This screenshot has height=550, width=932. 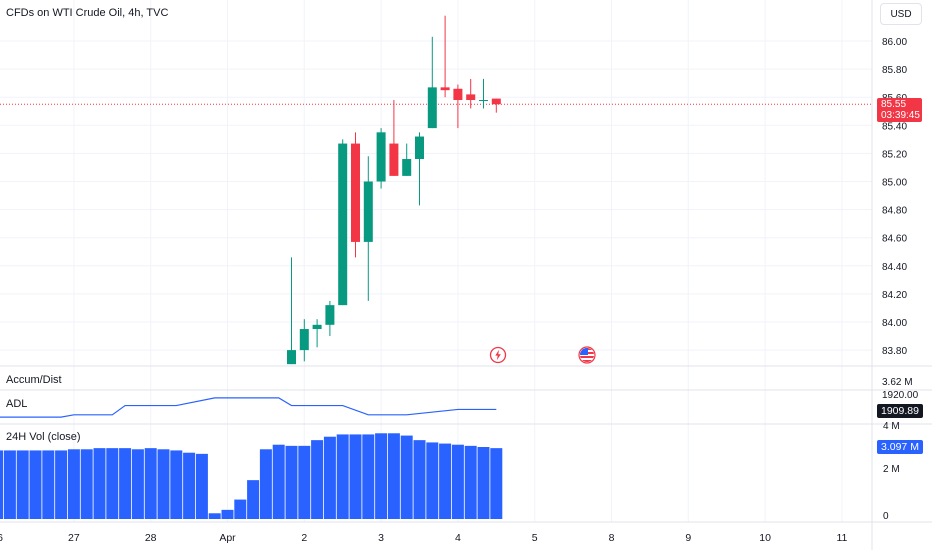 What do you see at coordinates (894, 104) in the screenshot?
I see `last-price-value: 85.55` at bounding box center [894, 104].